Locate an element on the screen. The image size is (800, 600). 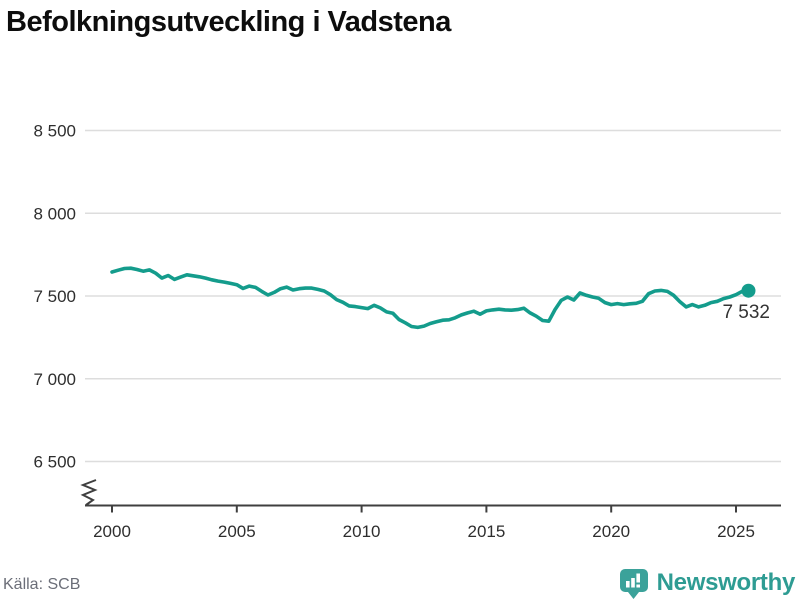
axis-break-icon is located at coordinates (89, 492).